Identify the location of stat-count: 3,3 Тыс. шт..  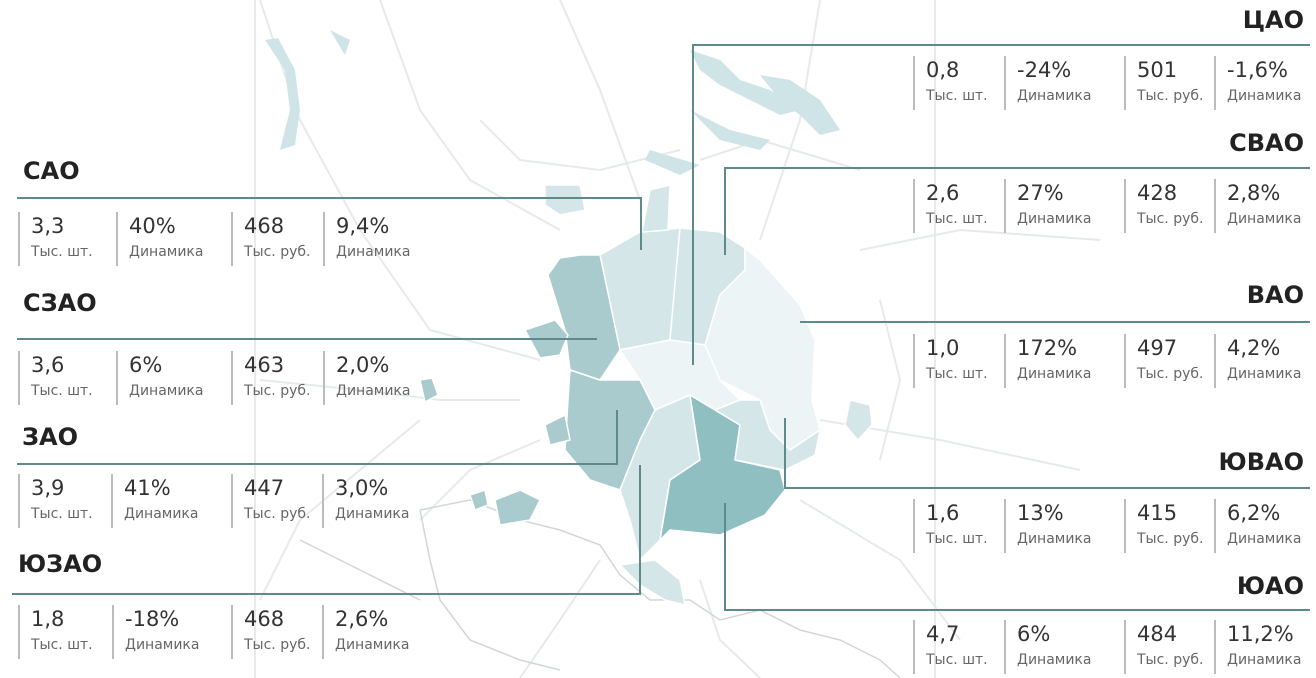
(55, 239).